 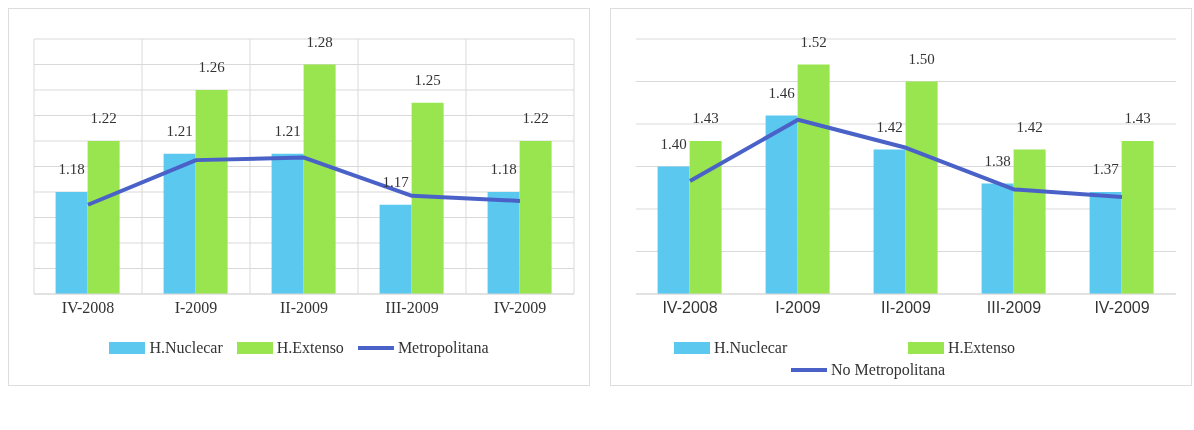 I want to click on data-label: 1.28, so click(x=319, y=41).